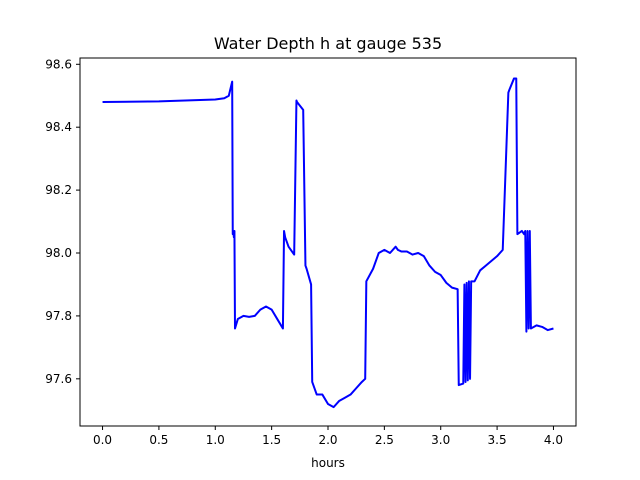  I want to click on y-tick-label: 98.2, so click(58, 190).